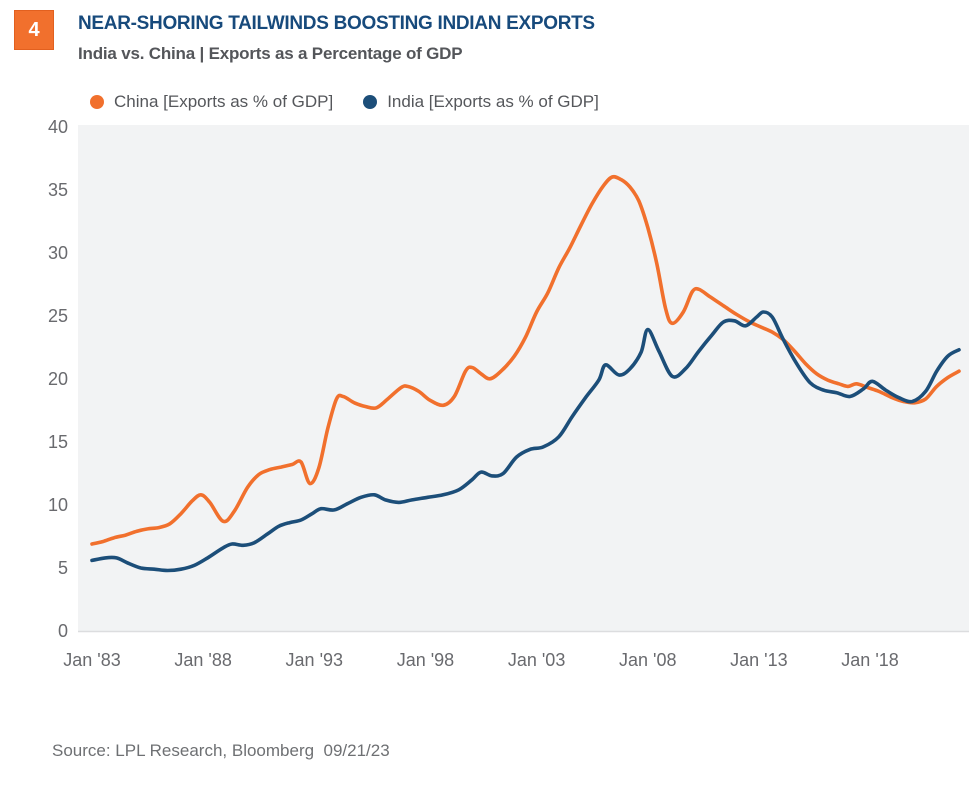  What do you see at coordinates (314, 660) in the screenshot?
I see `x-tick-label: Jan '93` at bounding box center [314, 660].